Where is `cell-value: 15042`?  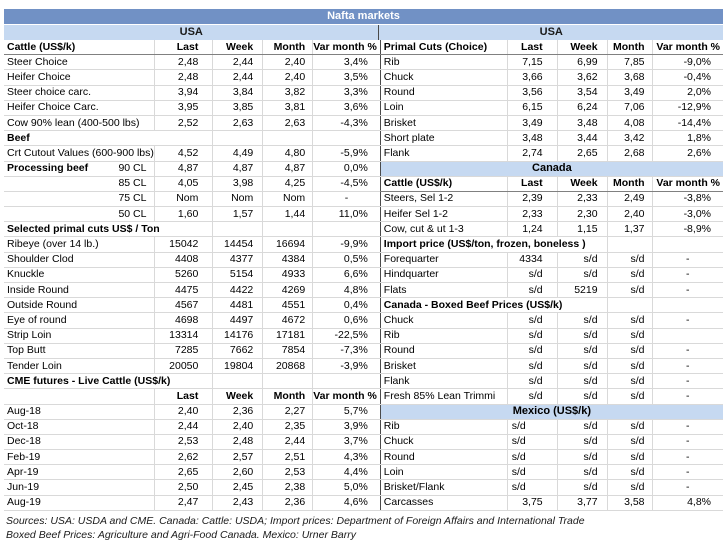
cell-value: 15042 is located at coordinates (184, 244).